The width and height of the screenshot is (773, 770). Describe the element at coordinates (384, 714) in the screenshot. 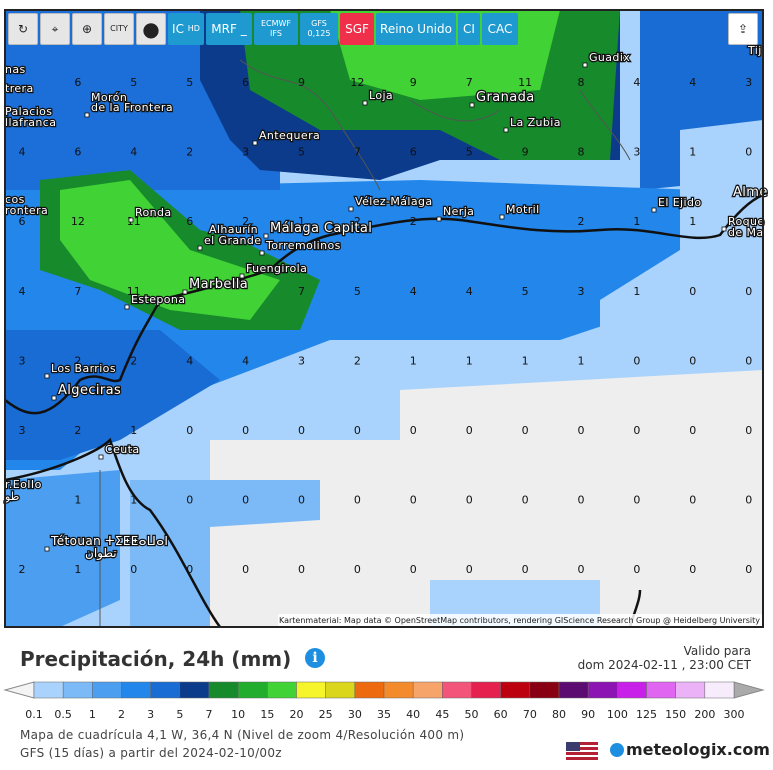

I see `legend-label: 35` at that location.